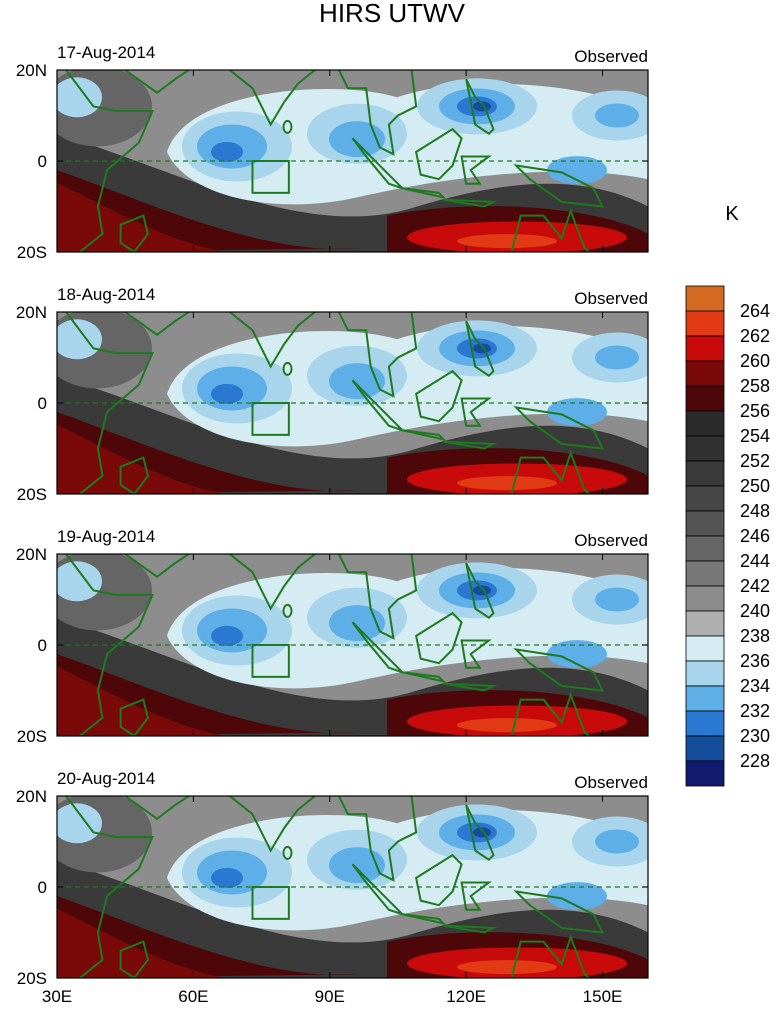  What do you see at coordinates (106, 52) in the screenshot?
I see `panel-date: 17-Aug-2014` at bounding box center [106, 52].